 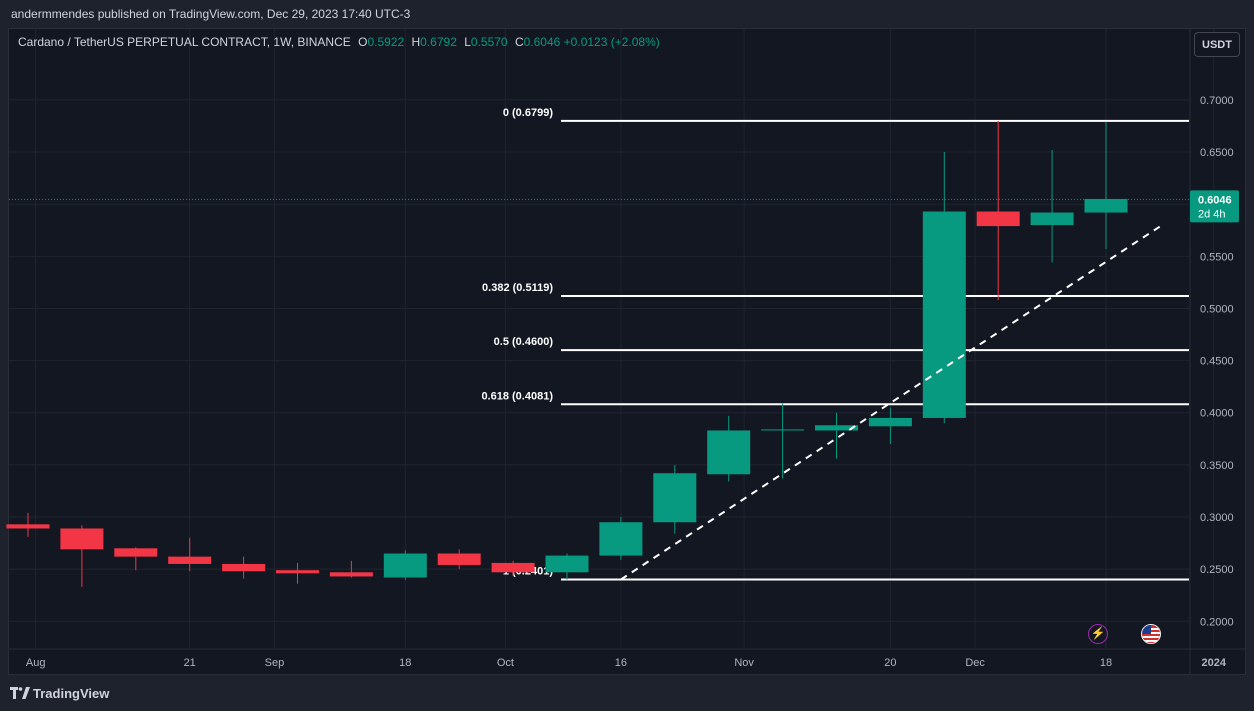 What do you see at coordinates (517, 288) in the screenshot?
I see `fib-level-label: 0.382 (0.5119)` at bounding box center [517, 288].